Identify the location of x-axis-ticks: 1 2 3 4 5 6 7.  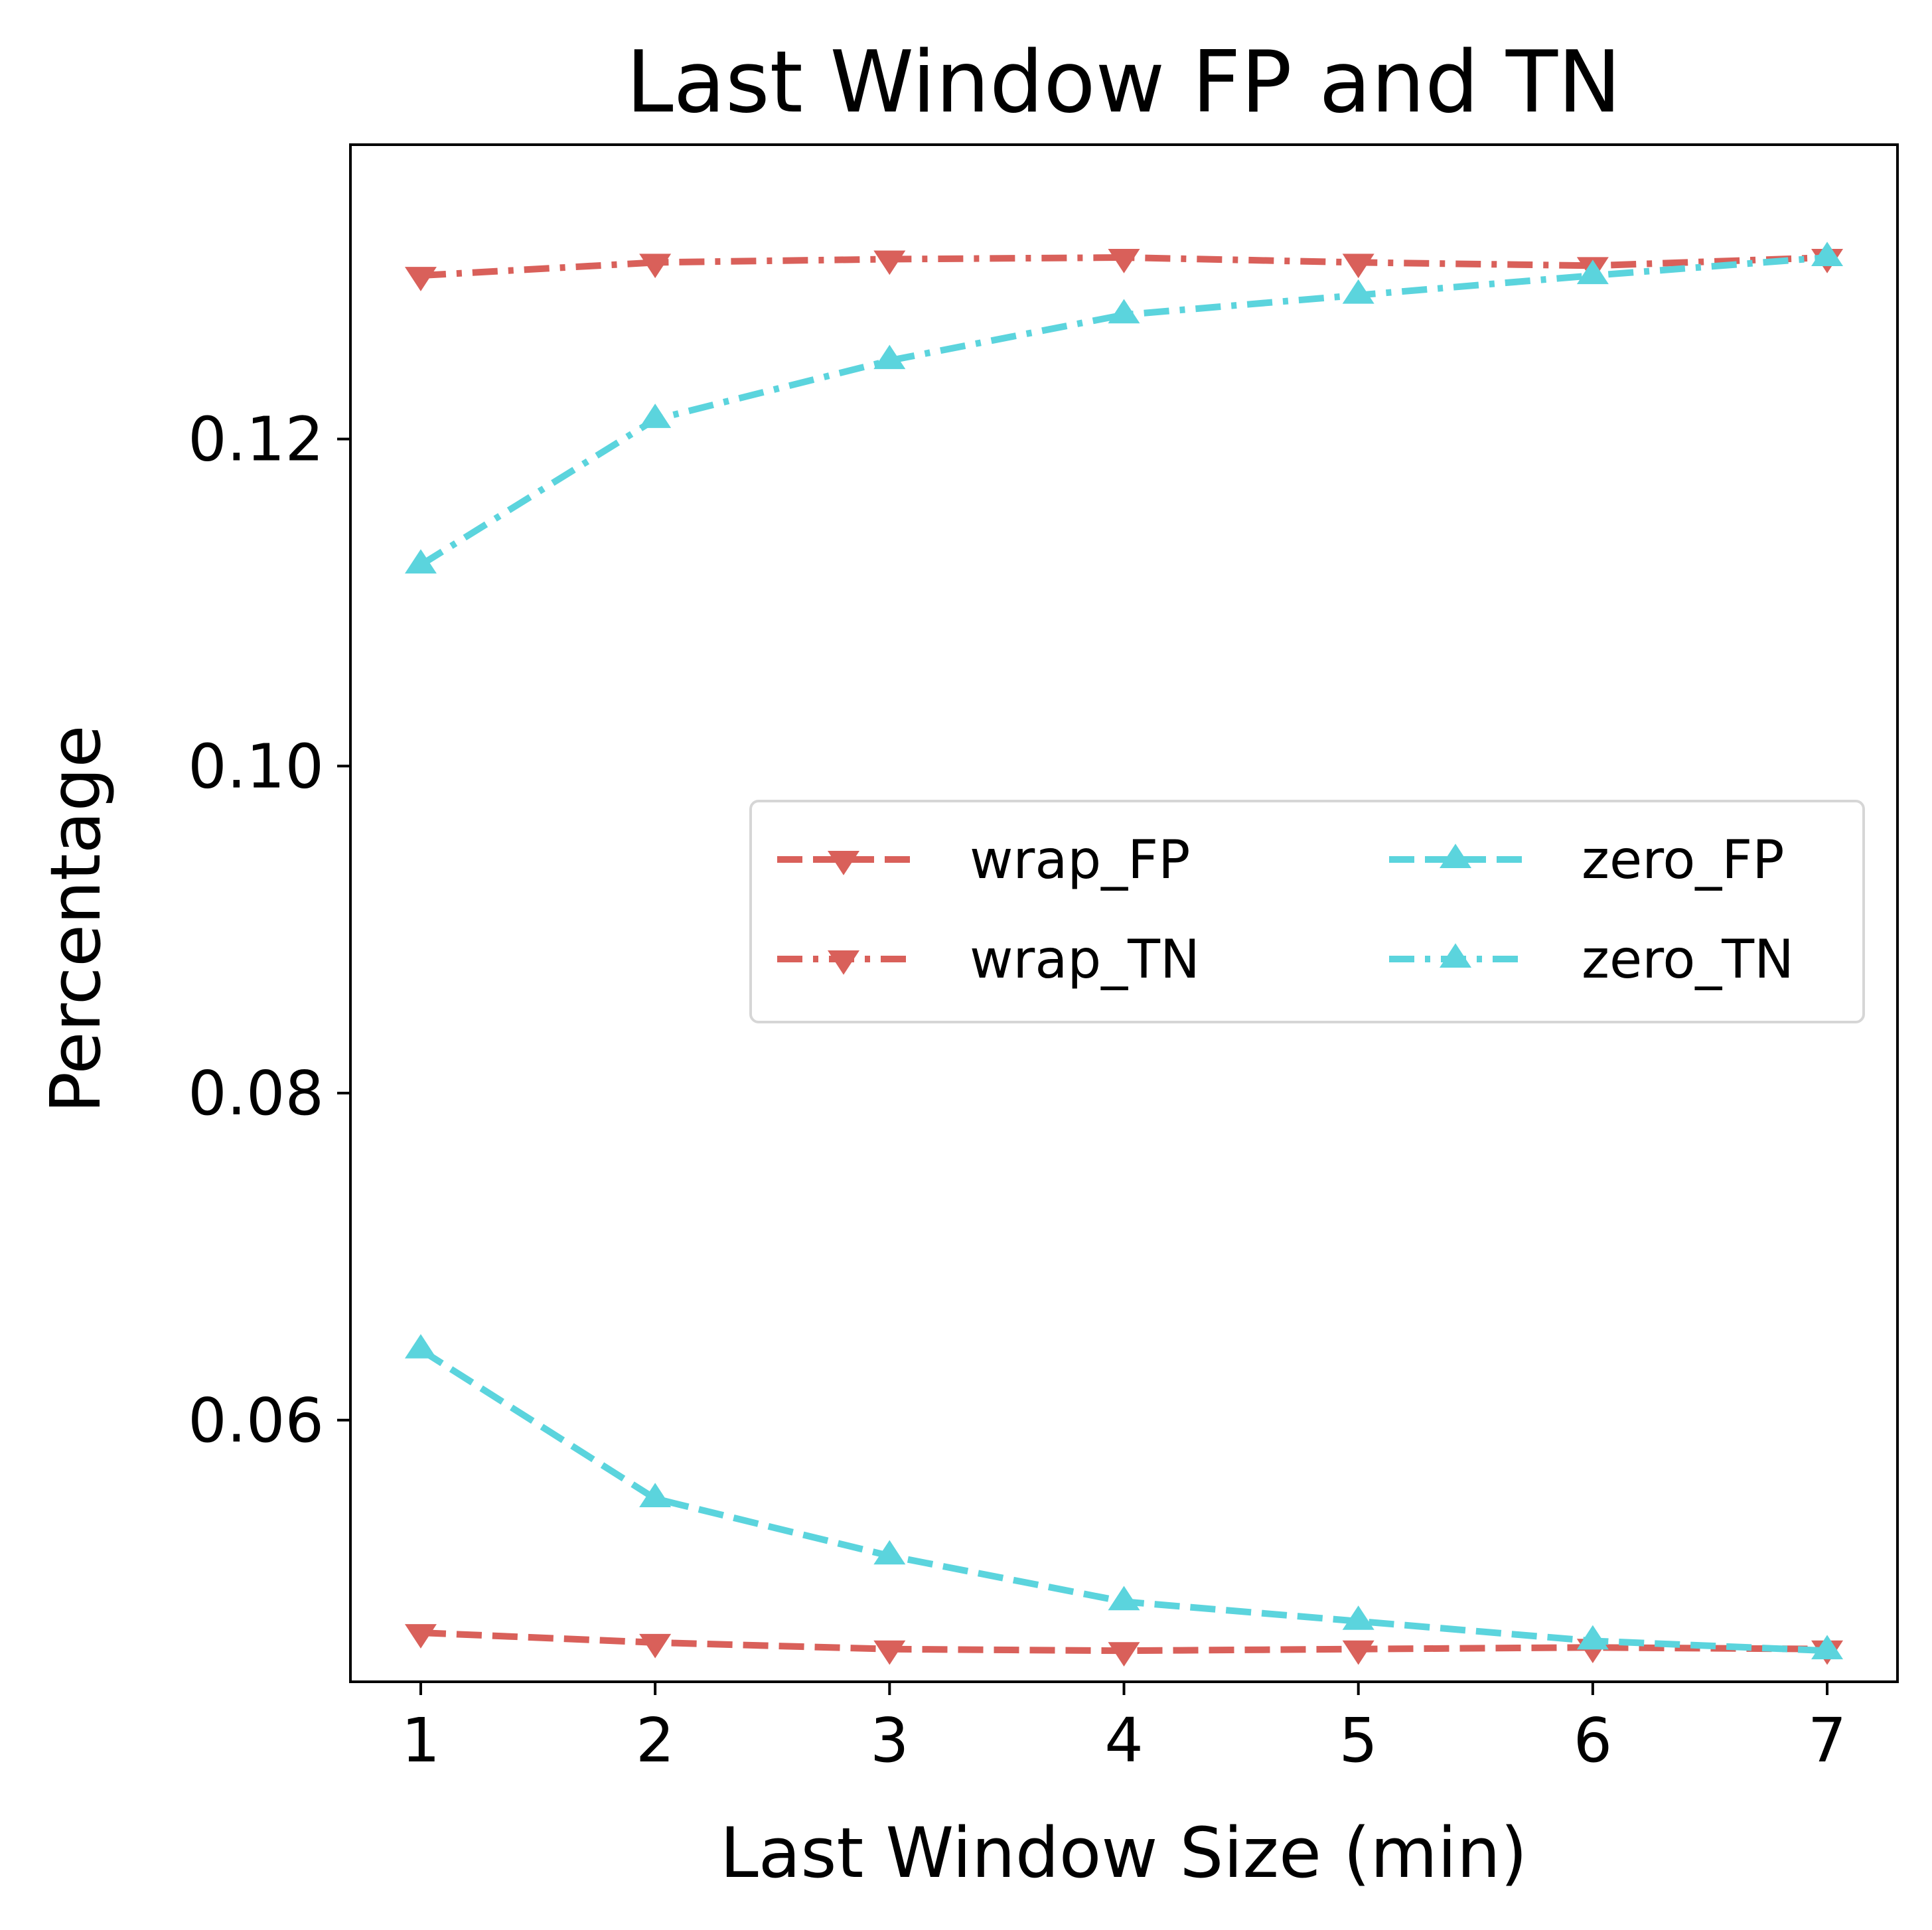
(1124, 1729).